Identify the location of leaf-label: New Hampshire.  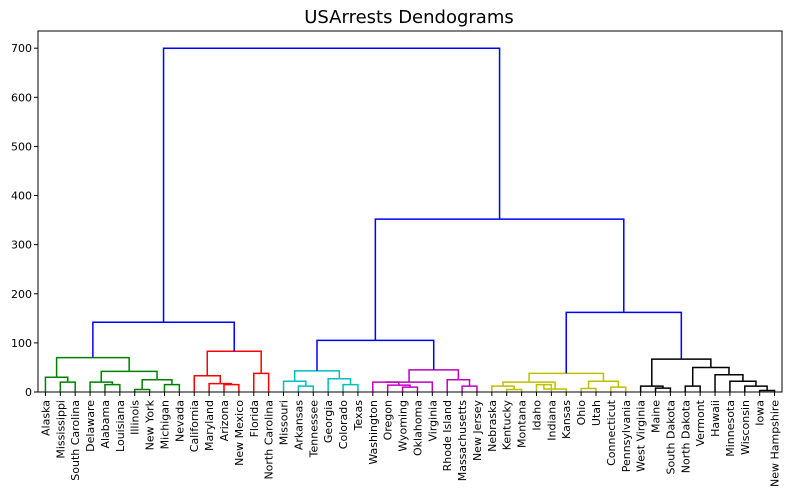
(775, 443).